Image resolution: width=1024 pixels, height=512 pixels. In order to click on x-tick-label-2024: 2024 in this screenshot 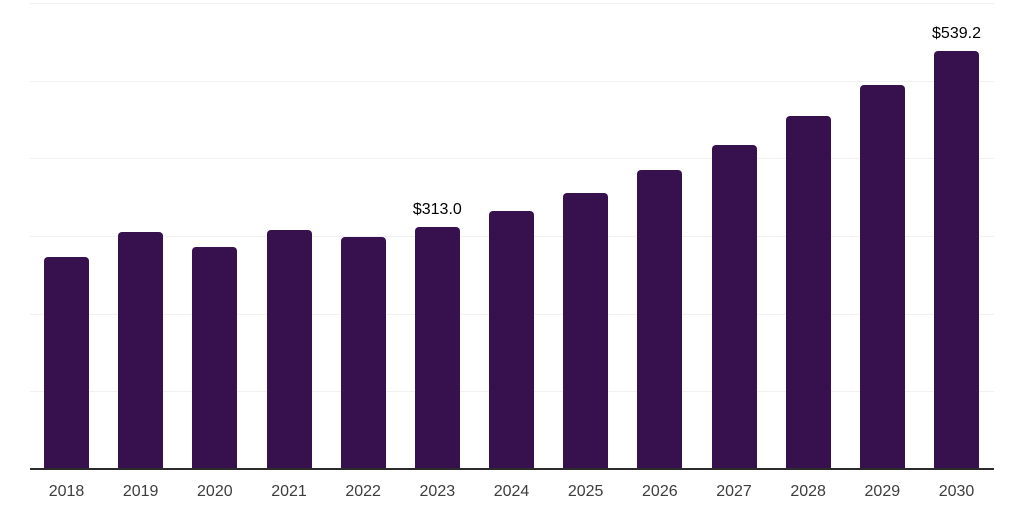, I will do `click(511, 491)`.